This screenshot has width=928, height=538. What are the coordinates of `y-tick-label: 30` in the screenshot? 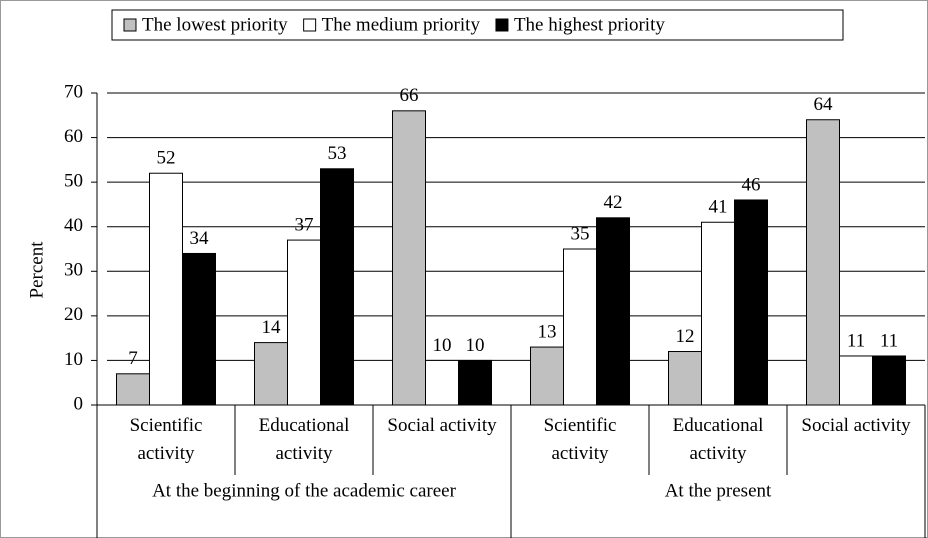 It's located at (73, 270).